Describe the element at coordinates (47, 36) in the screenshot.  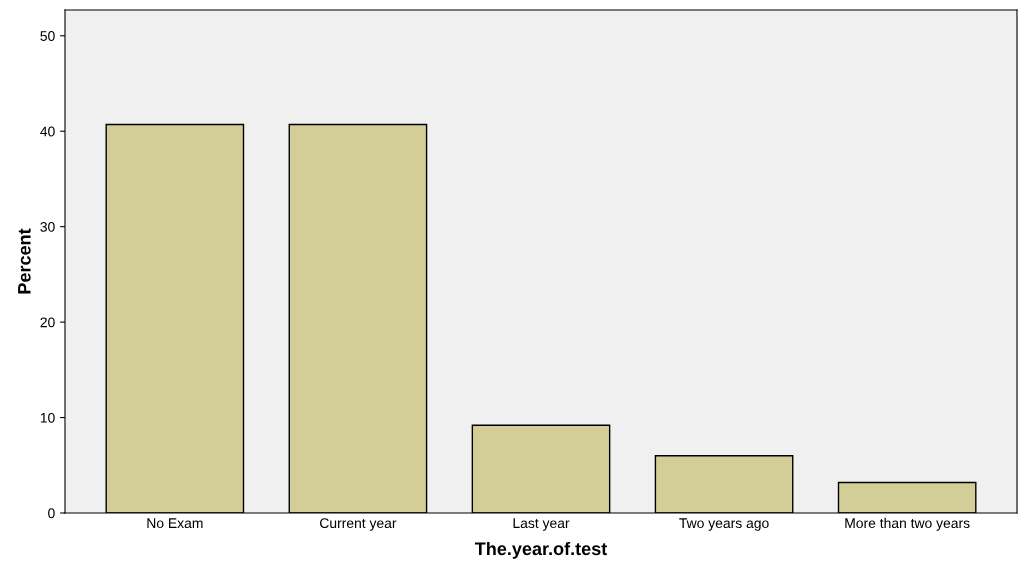
I see `y-tick-label: 50` at that location.